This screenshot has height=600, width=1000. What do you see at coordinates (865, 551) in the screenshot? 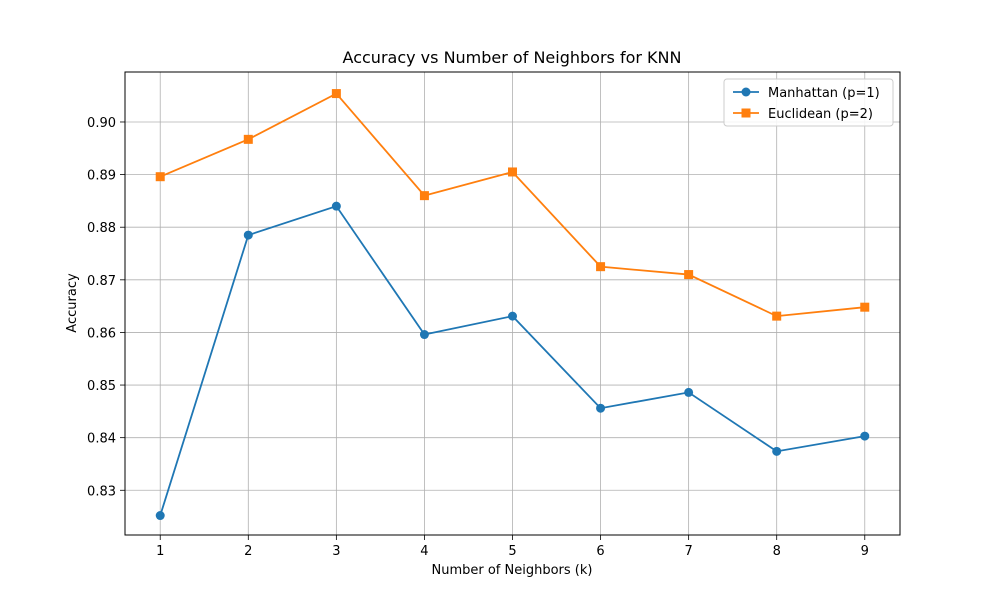
I see `x-tick-label: 9` at bounding box center [865, 551].